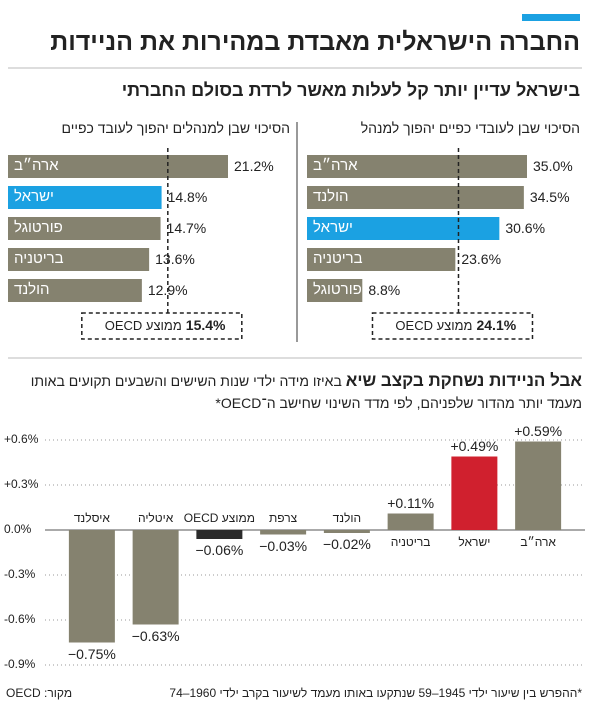  Describe the element at coordinates (384, 290) in the screenshot. I see `value-label: 8.8%` at that location.